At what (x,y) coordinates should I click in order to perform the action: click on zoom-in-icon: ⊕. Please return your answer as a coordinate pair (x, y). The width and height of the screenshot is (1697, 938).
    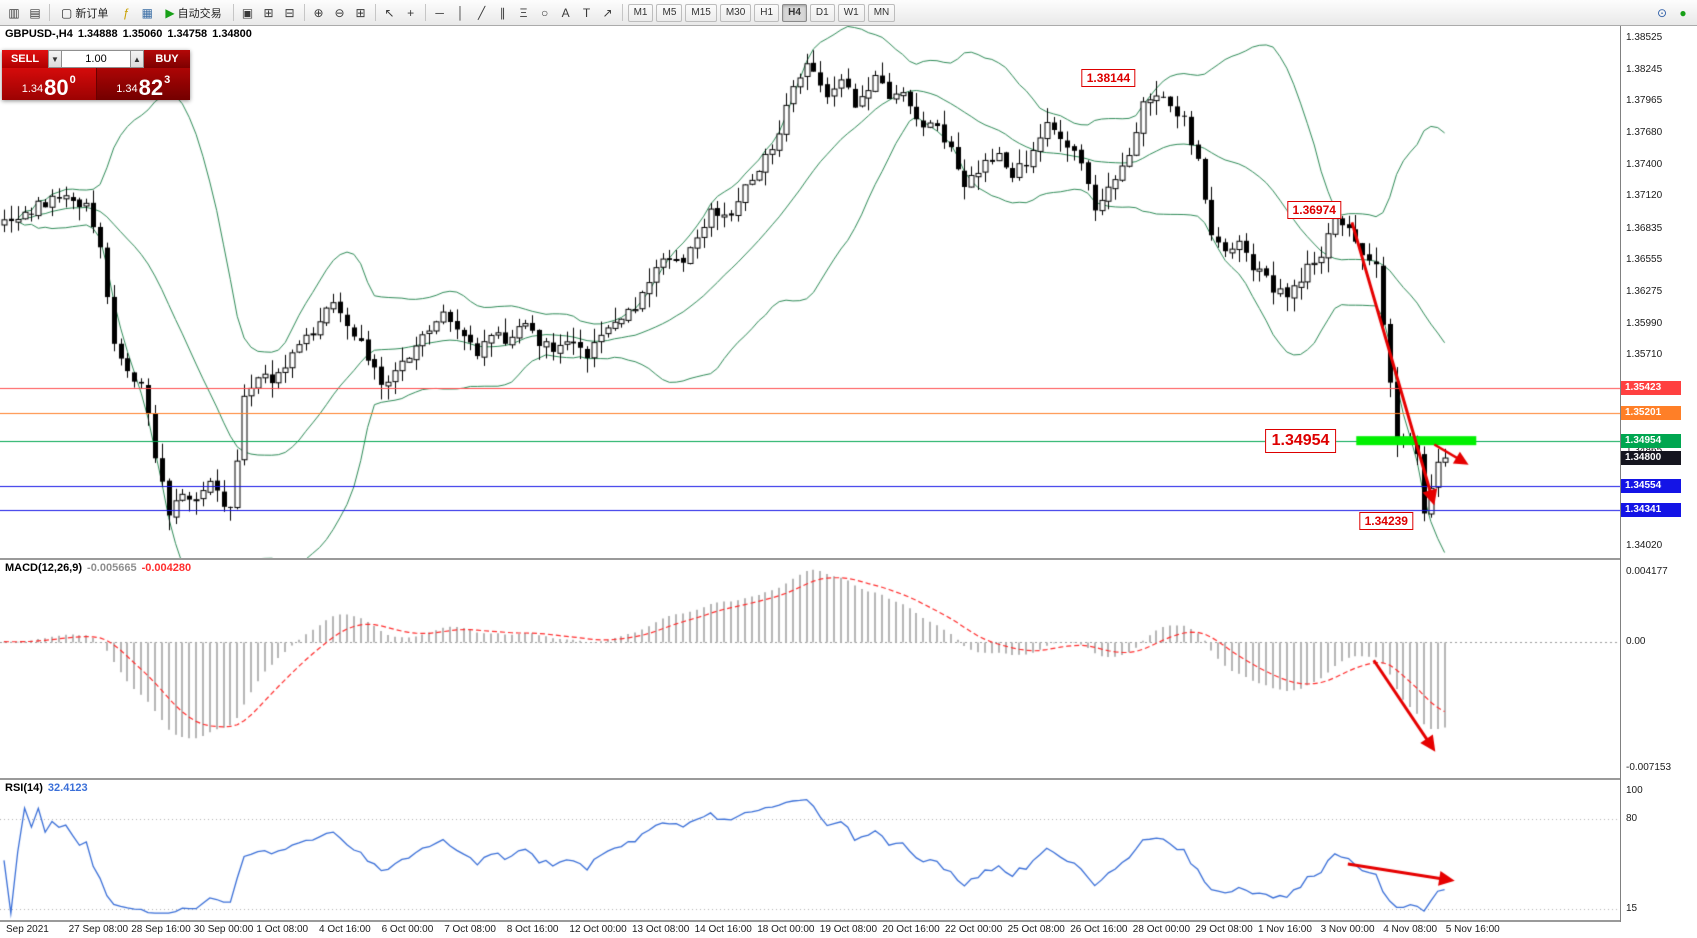
    Looking at the image, I should click on (319, 13).